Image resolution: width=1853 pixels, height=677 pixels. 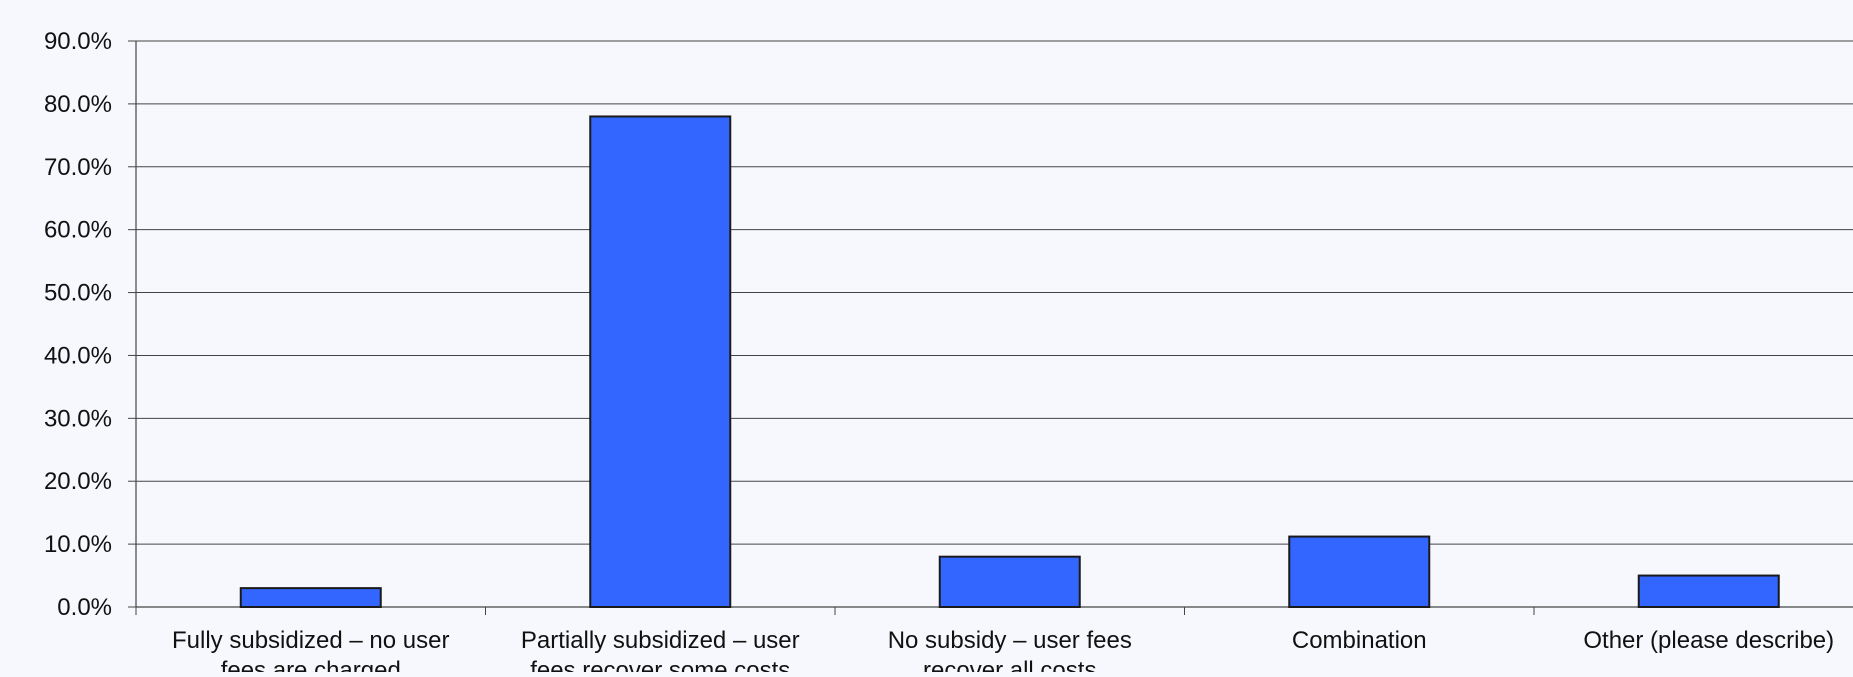 What do you see at coordinates (1708, 640) in the screenshot?
I see `x-category-label: Other (please describe)` at bounding box center [1708, 640].